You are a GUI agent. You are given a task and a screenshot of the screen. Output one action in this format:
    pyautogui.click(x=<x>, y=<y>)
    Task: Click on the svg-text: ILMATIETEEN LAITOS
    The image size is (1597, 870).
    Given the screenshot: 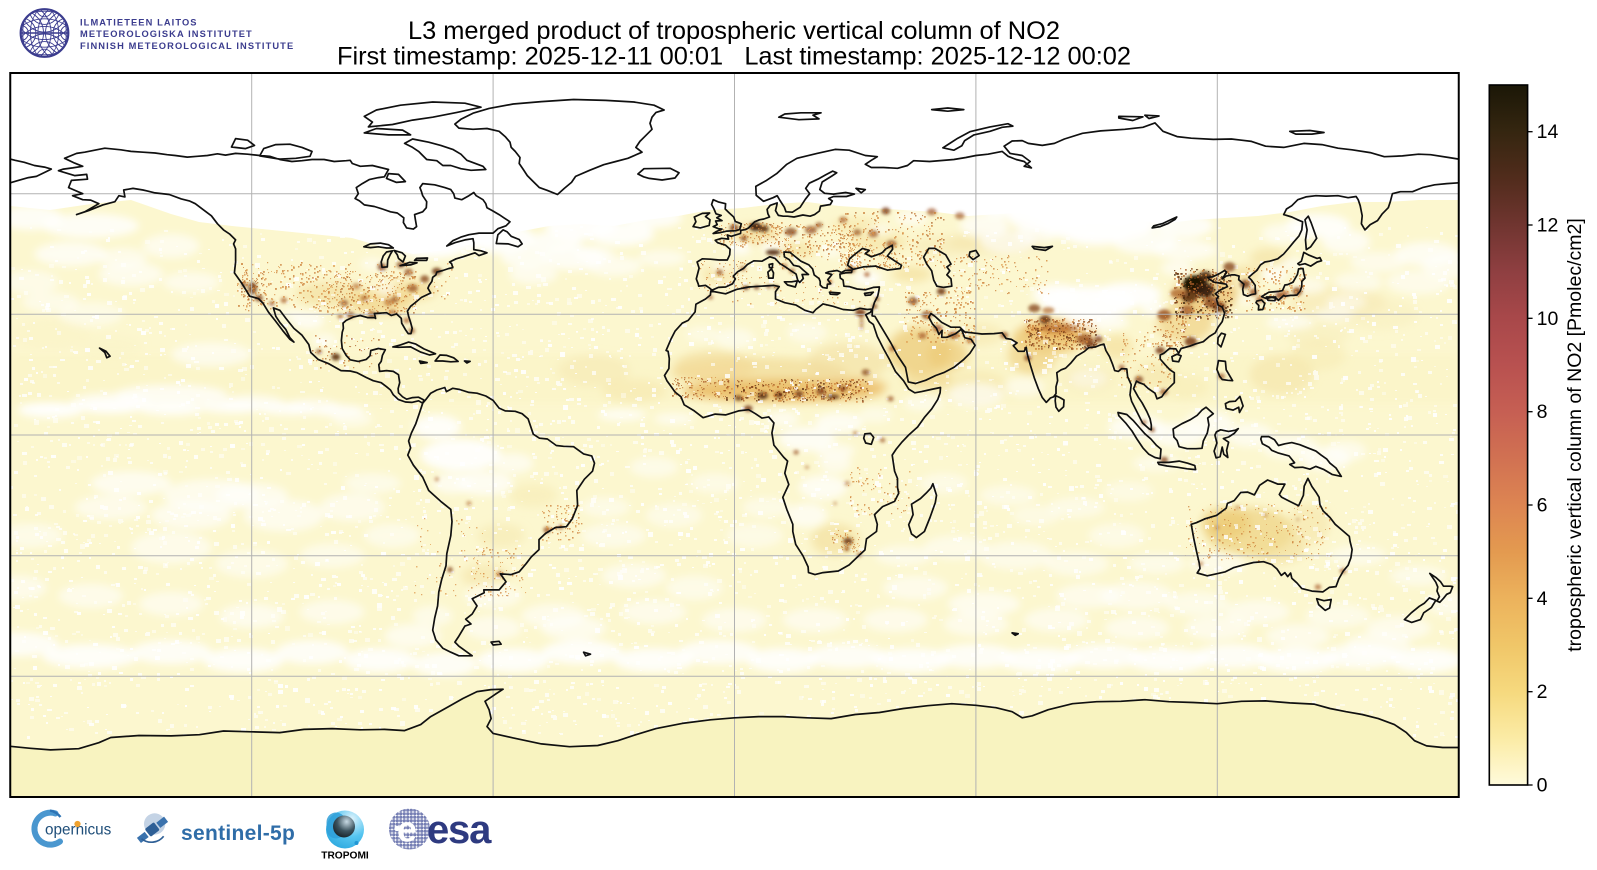 What is the action you would take?
    pyautogui.click(x=139, y=23)
    